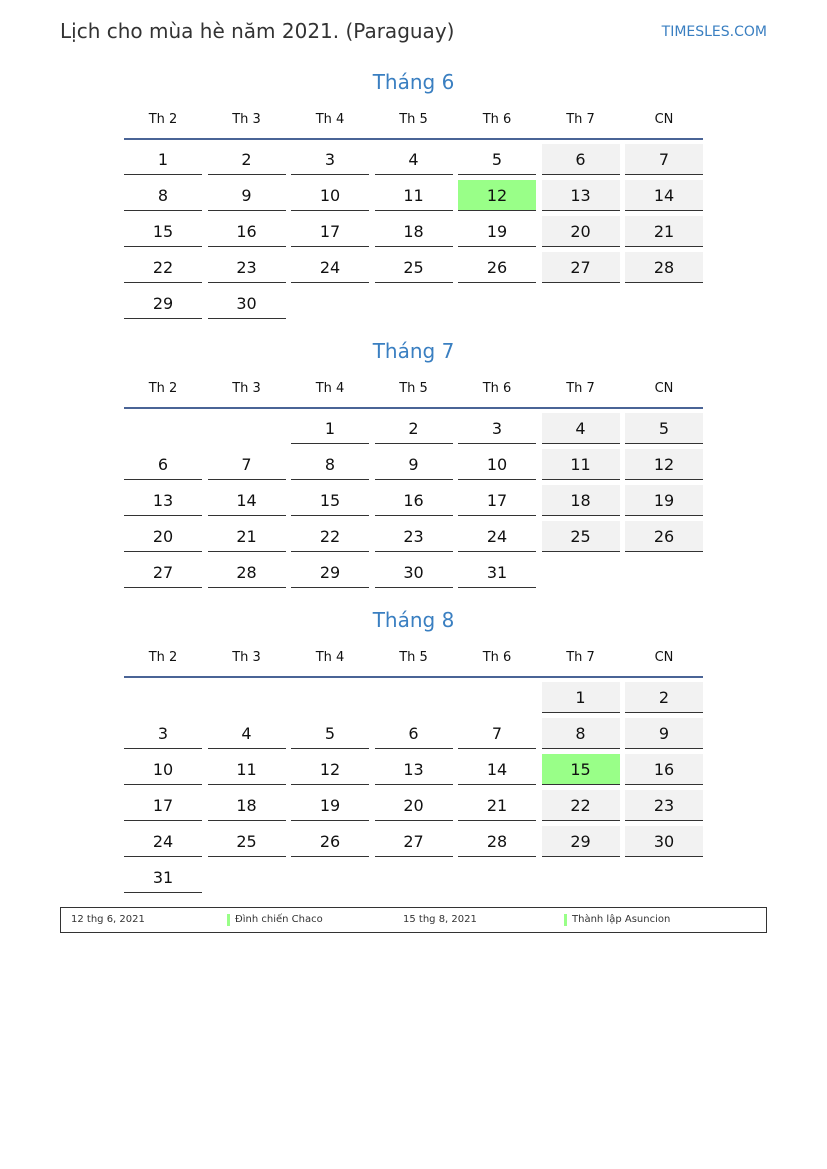  What do you see at coordinates (413, 82) in the screenshot?
I see `month-title: Tháng 6` at bounding box center [413, 82].